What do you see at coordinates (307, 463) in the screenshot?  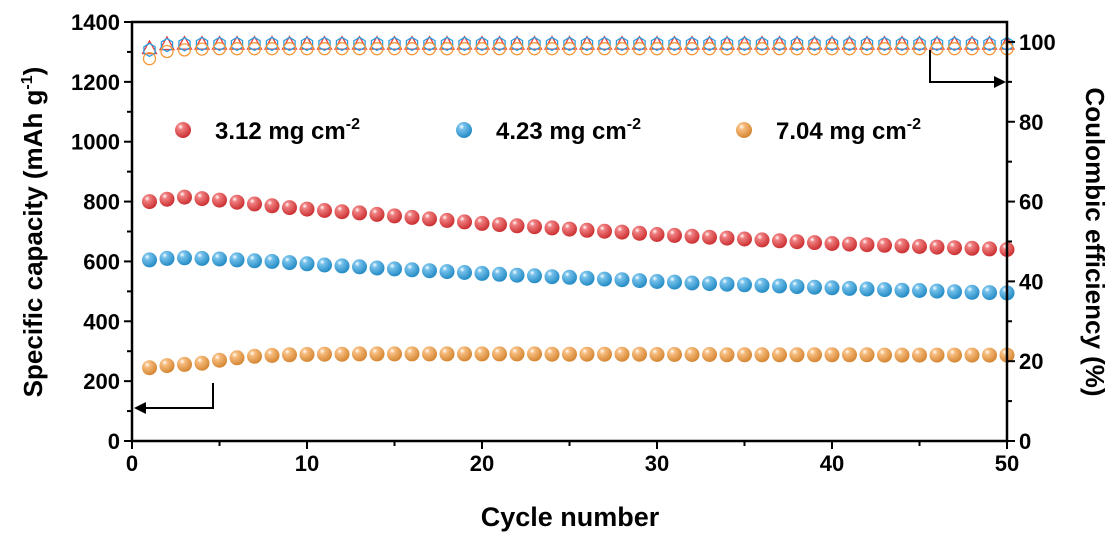 I see `x-tick-label: 10` at bounding box center [307, 463].